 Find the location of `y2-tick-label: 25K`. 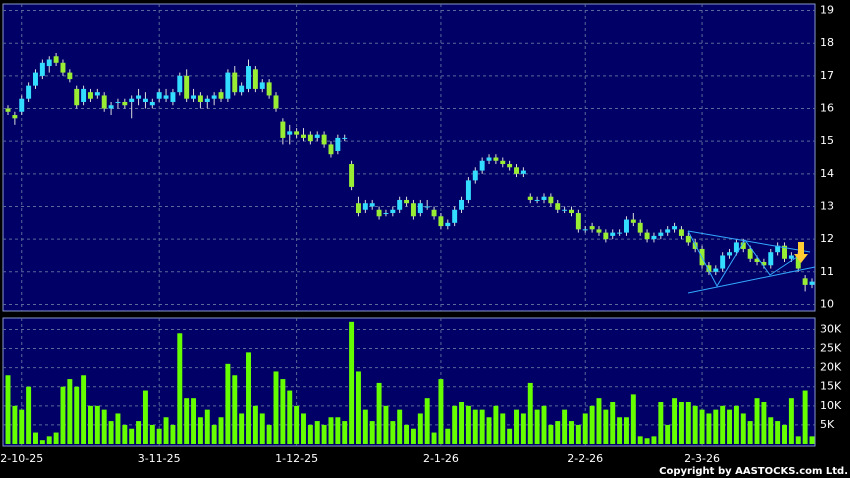

y2-tick-label: 25K is located at coordinates (831, 348).